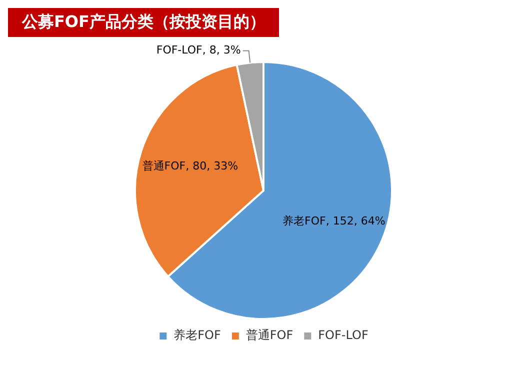 The height and width of the screenshot is (365, 527). Describe the element at coordinates (144, 22) in the screenshot. I see `chart-title: 公募FOF产品分类（按投资目的）` at that location.